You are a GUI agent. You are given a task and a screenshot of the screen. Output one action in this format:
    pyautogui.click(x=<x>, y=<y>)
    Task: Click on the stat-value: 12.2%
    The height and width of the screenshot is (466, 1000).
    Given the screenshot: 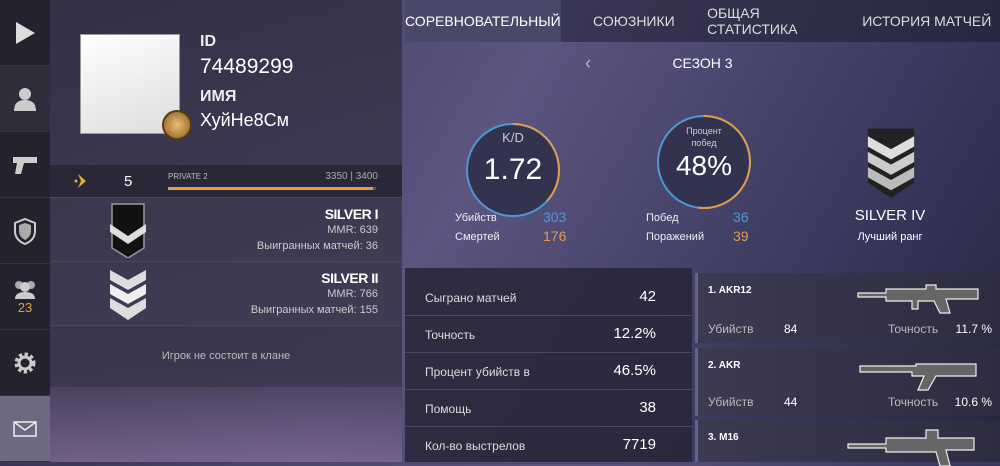 What is the action you would take?
    pyautogui.click(x=634, y=333)
    